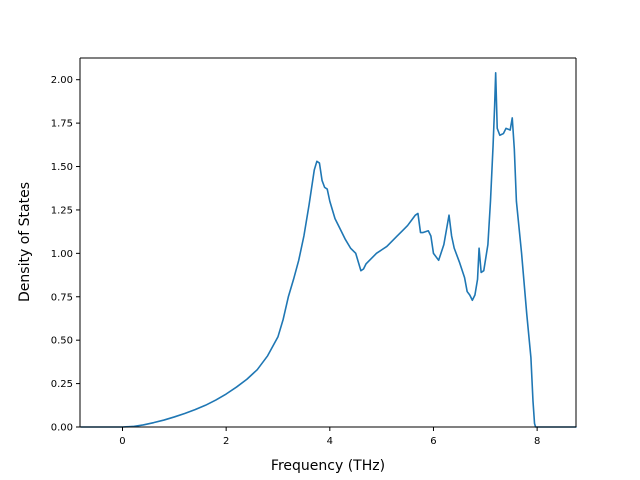 This screenshot has height=480, width=640. I want to click on x-tick-label: 0, so click(122, 441).